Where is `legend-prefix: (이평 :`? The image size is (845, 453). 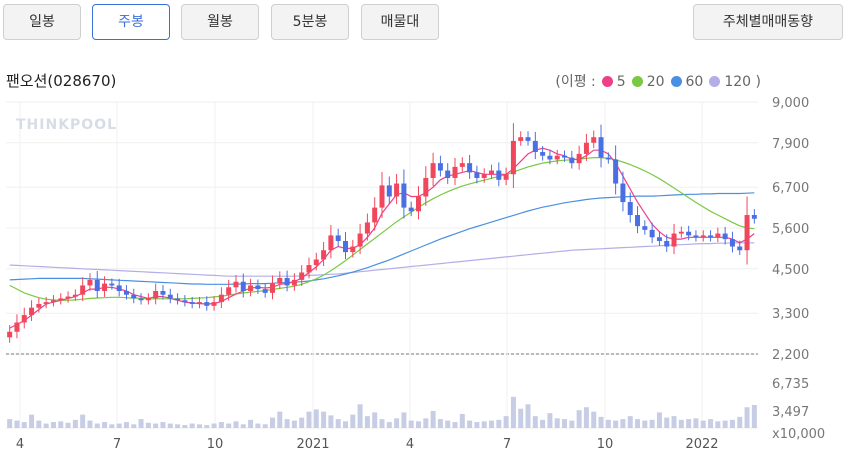
legend-prefix: (이평 : is located at coordinates (575, 82).